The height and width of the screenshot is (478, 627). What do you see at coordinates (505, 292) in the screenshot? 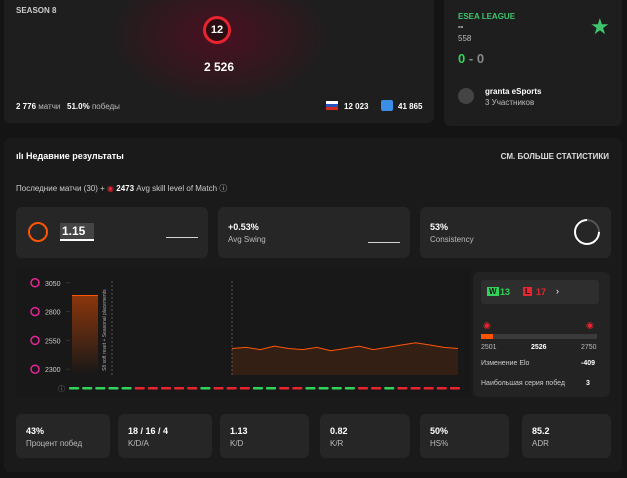
I see `wins: 13` at bounding box center [505, 292].